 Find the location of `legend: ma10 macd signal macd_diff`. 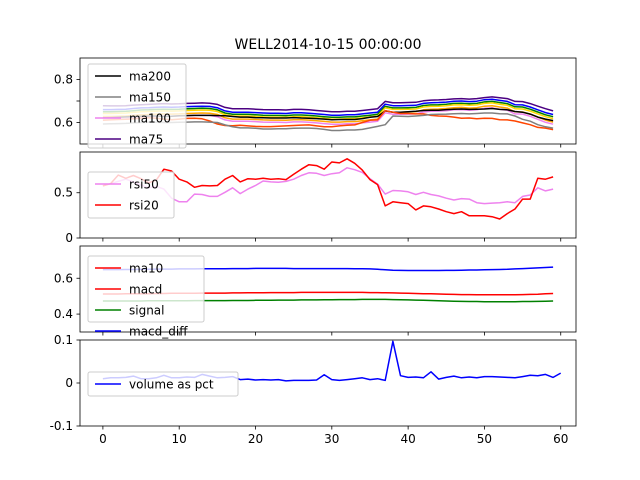

legend: ma10 macd signal macd_diff is located at coordinates (146, 297).